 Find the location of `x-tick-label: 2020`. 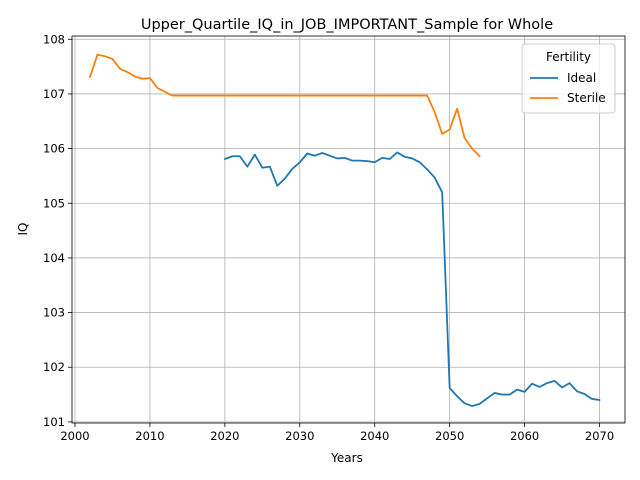

x-tick-label: 2020 is located at coordinates (224, 436).